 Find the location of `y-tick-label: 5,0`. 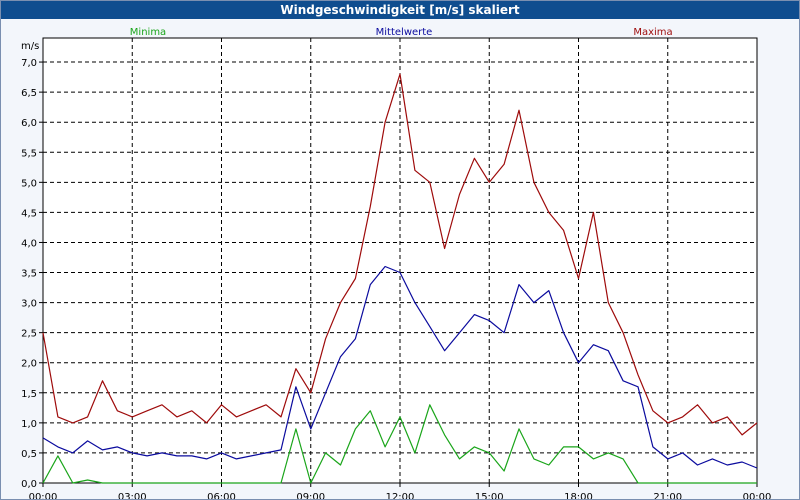

y-tick-label: 5,0 is located at coordinates (29, 183).